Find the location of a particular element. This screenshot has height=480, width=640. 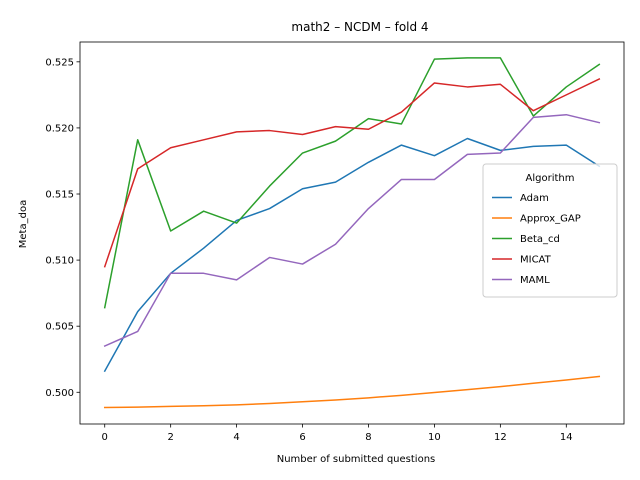

legend-entry-label: Adam is located at coordinates (534, 198).